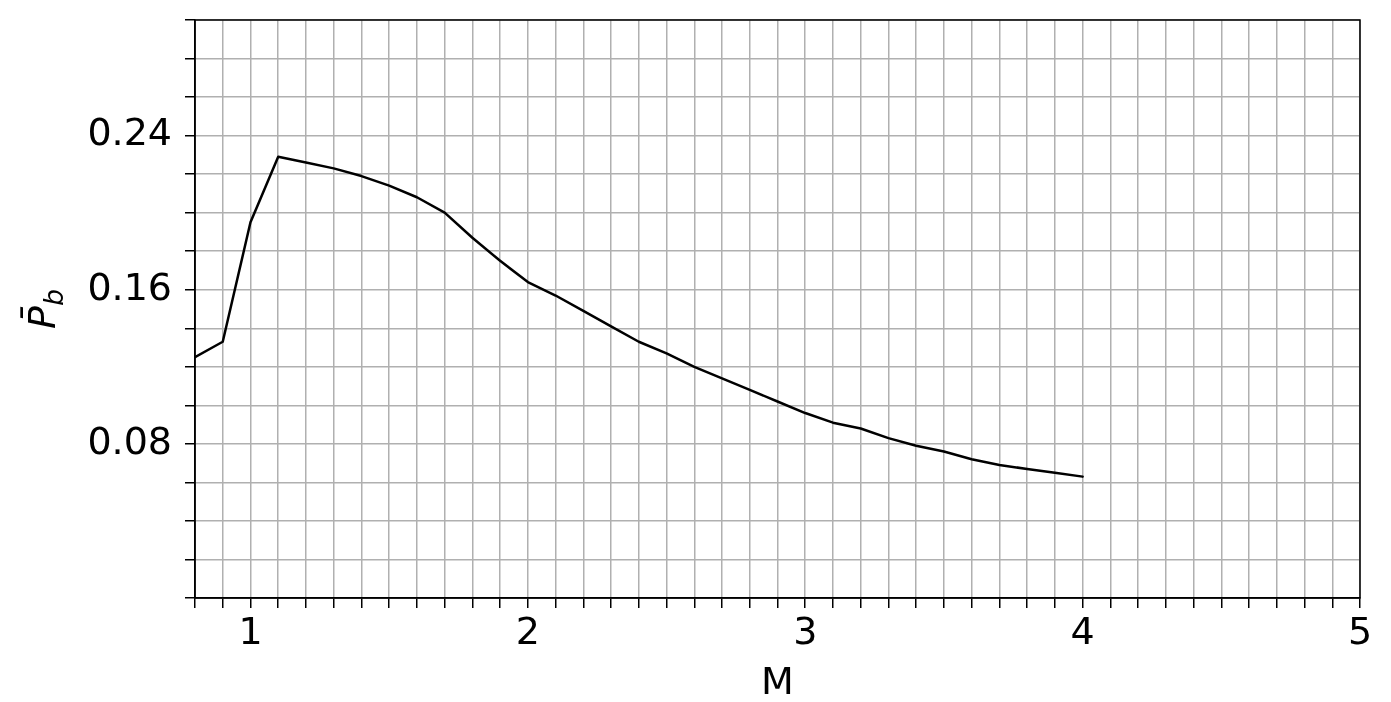  Describe the element at coordinates (44, 309) in the screenshot. I see `y-axis-title: P̄b` at that location.